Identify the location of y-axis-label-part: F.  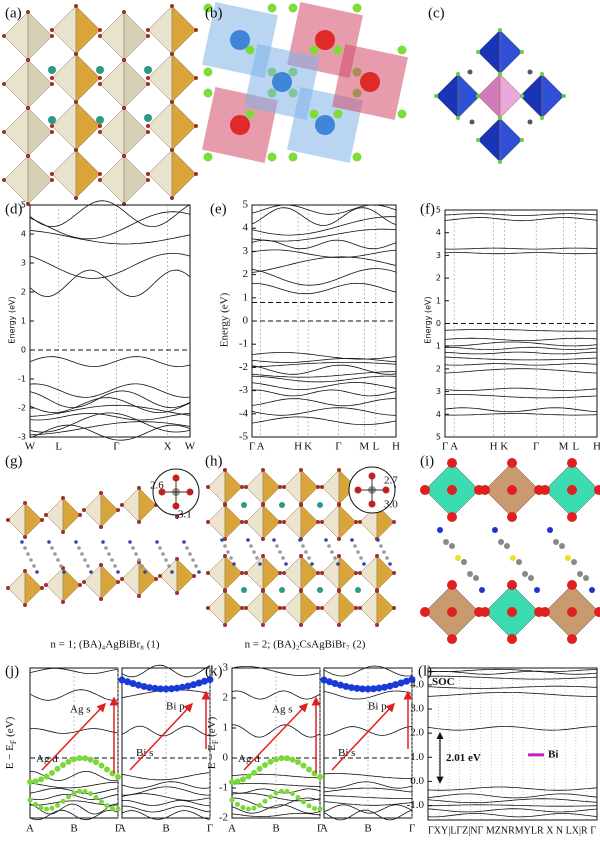
(215, 741).